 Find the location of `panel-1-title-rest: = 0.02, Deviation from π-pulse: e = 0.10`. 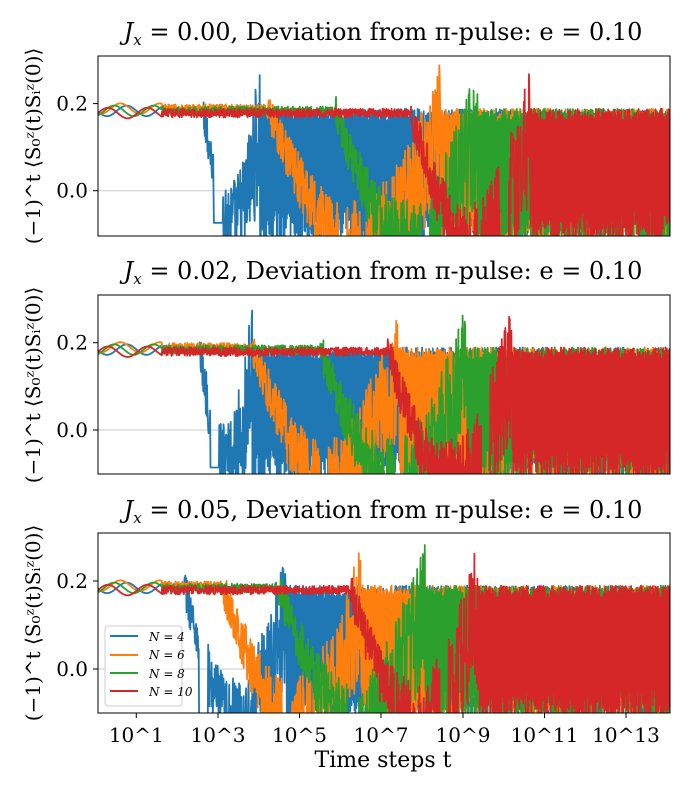

panel-1-title-rest: = 0.02, Deviation from π-pulse: e = 0.10 is located at coordinates (392, 271).